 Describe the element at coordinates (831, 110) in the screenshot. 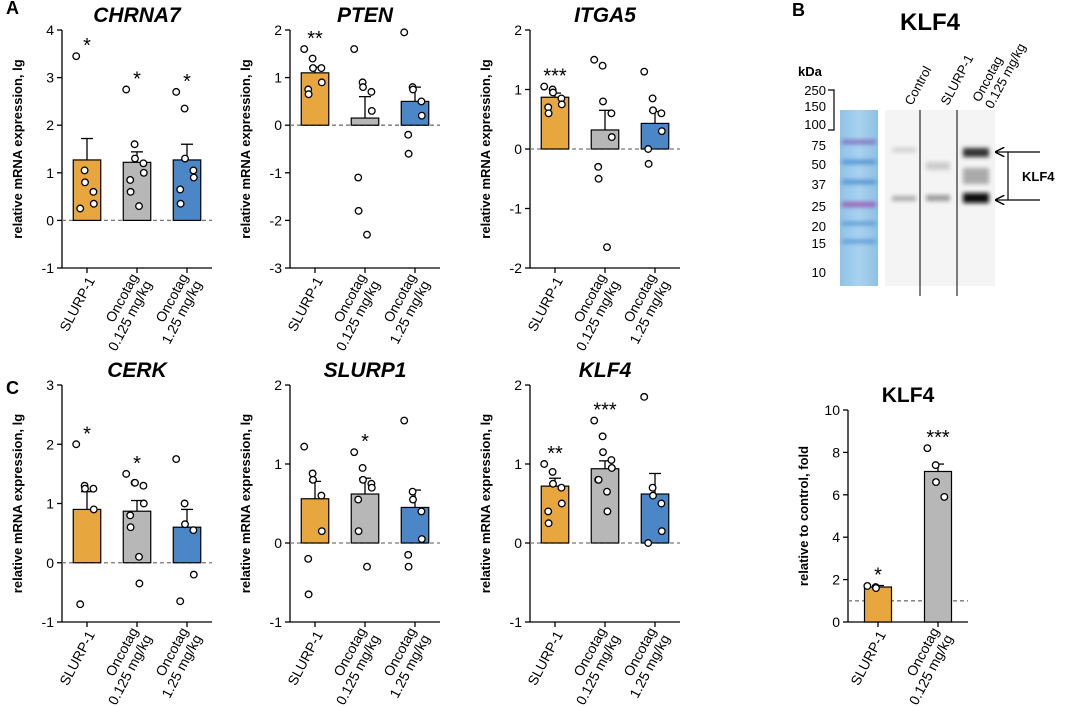

I see `bracket` at that location.